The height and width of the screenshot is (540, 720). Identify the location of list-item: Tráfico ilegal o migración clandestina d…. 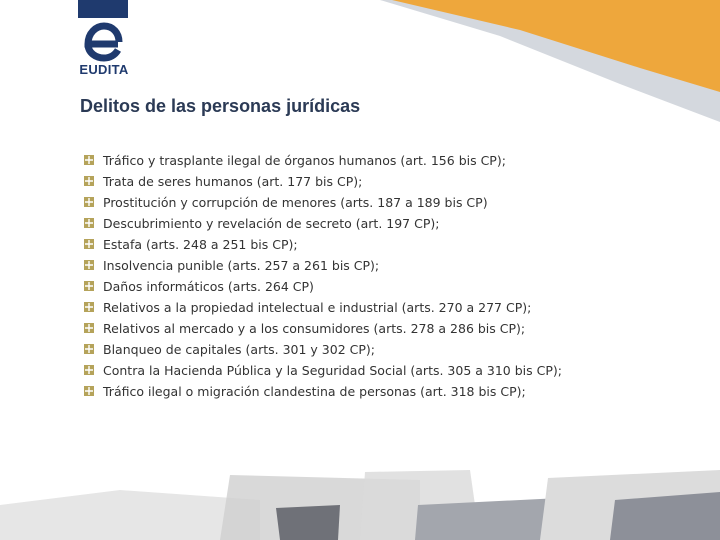
(323, 391).